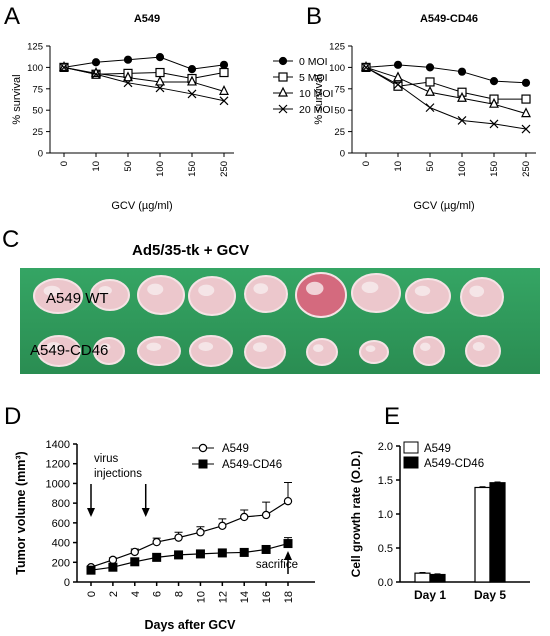 Image resolution: width=550 pixels, height=636 pixels. I want to click on chart-title-a: A549, so click(147, 19).